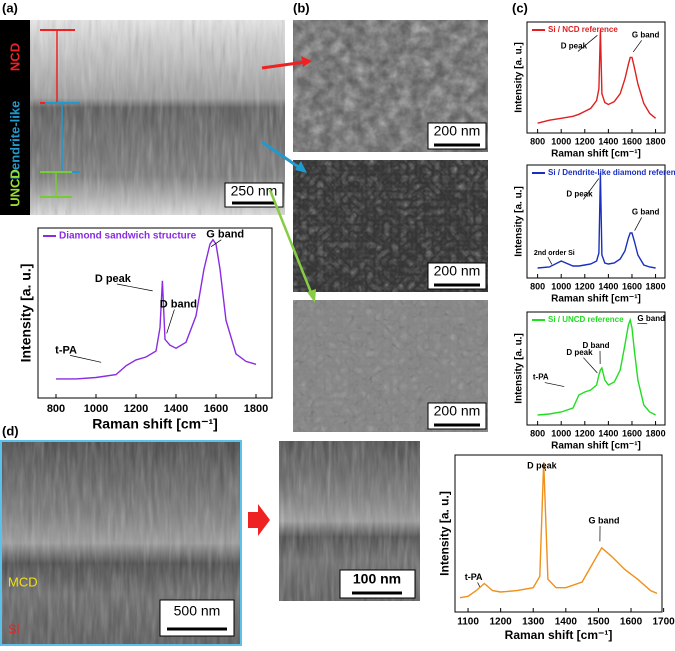  I want to click on panel-label: (c), so click(520, 7).